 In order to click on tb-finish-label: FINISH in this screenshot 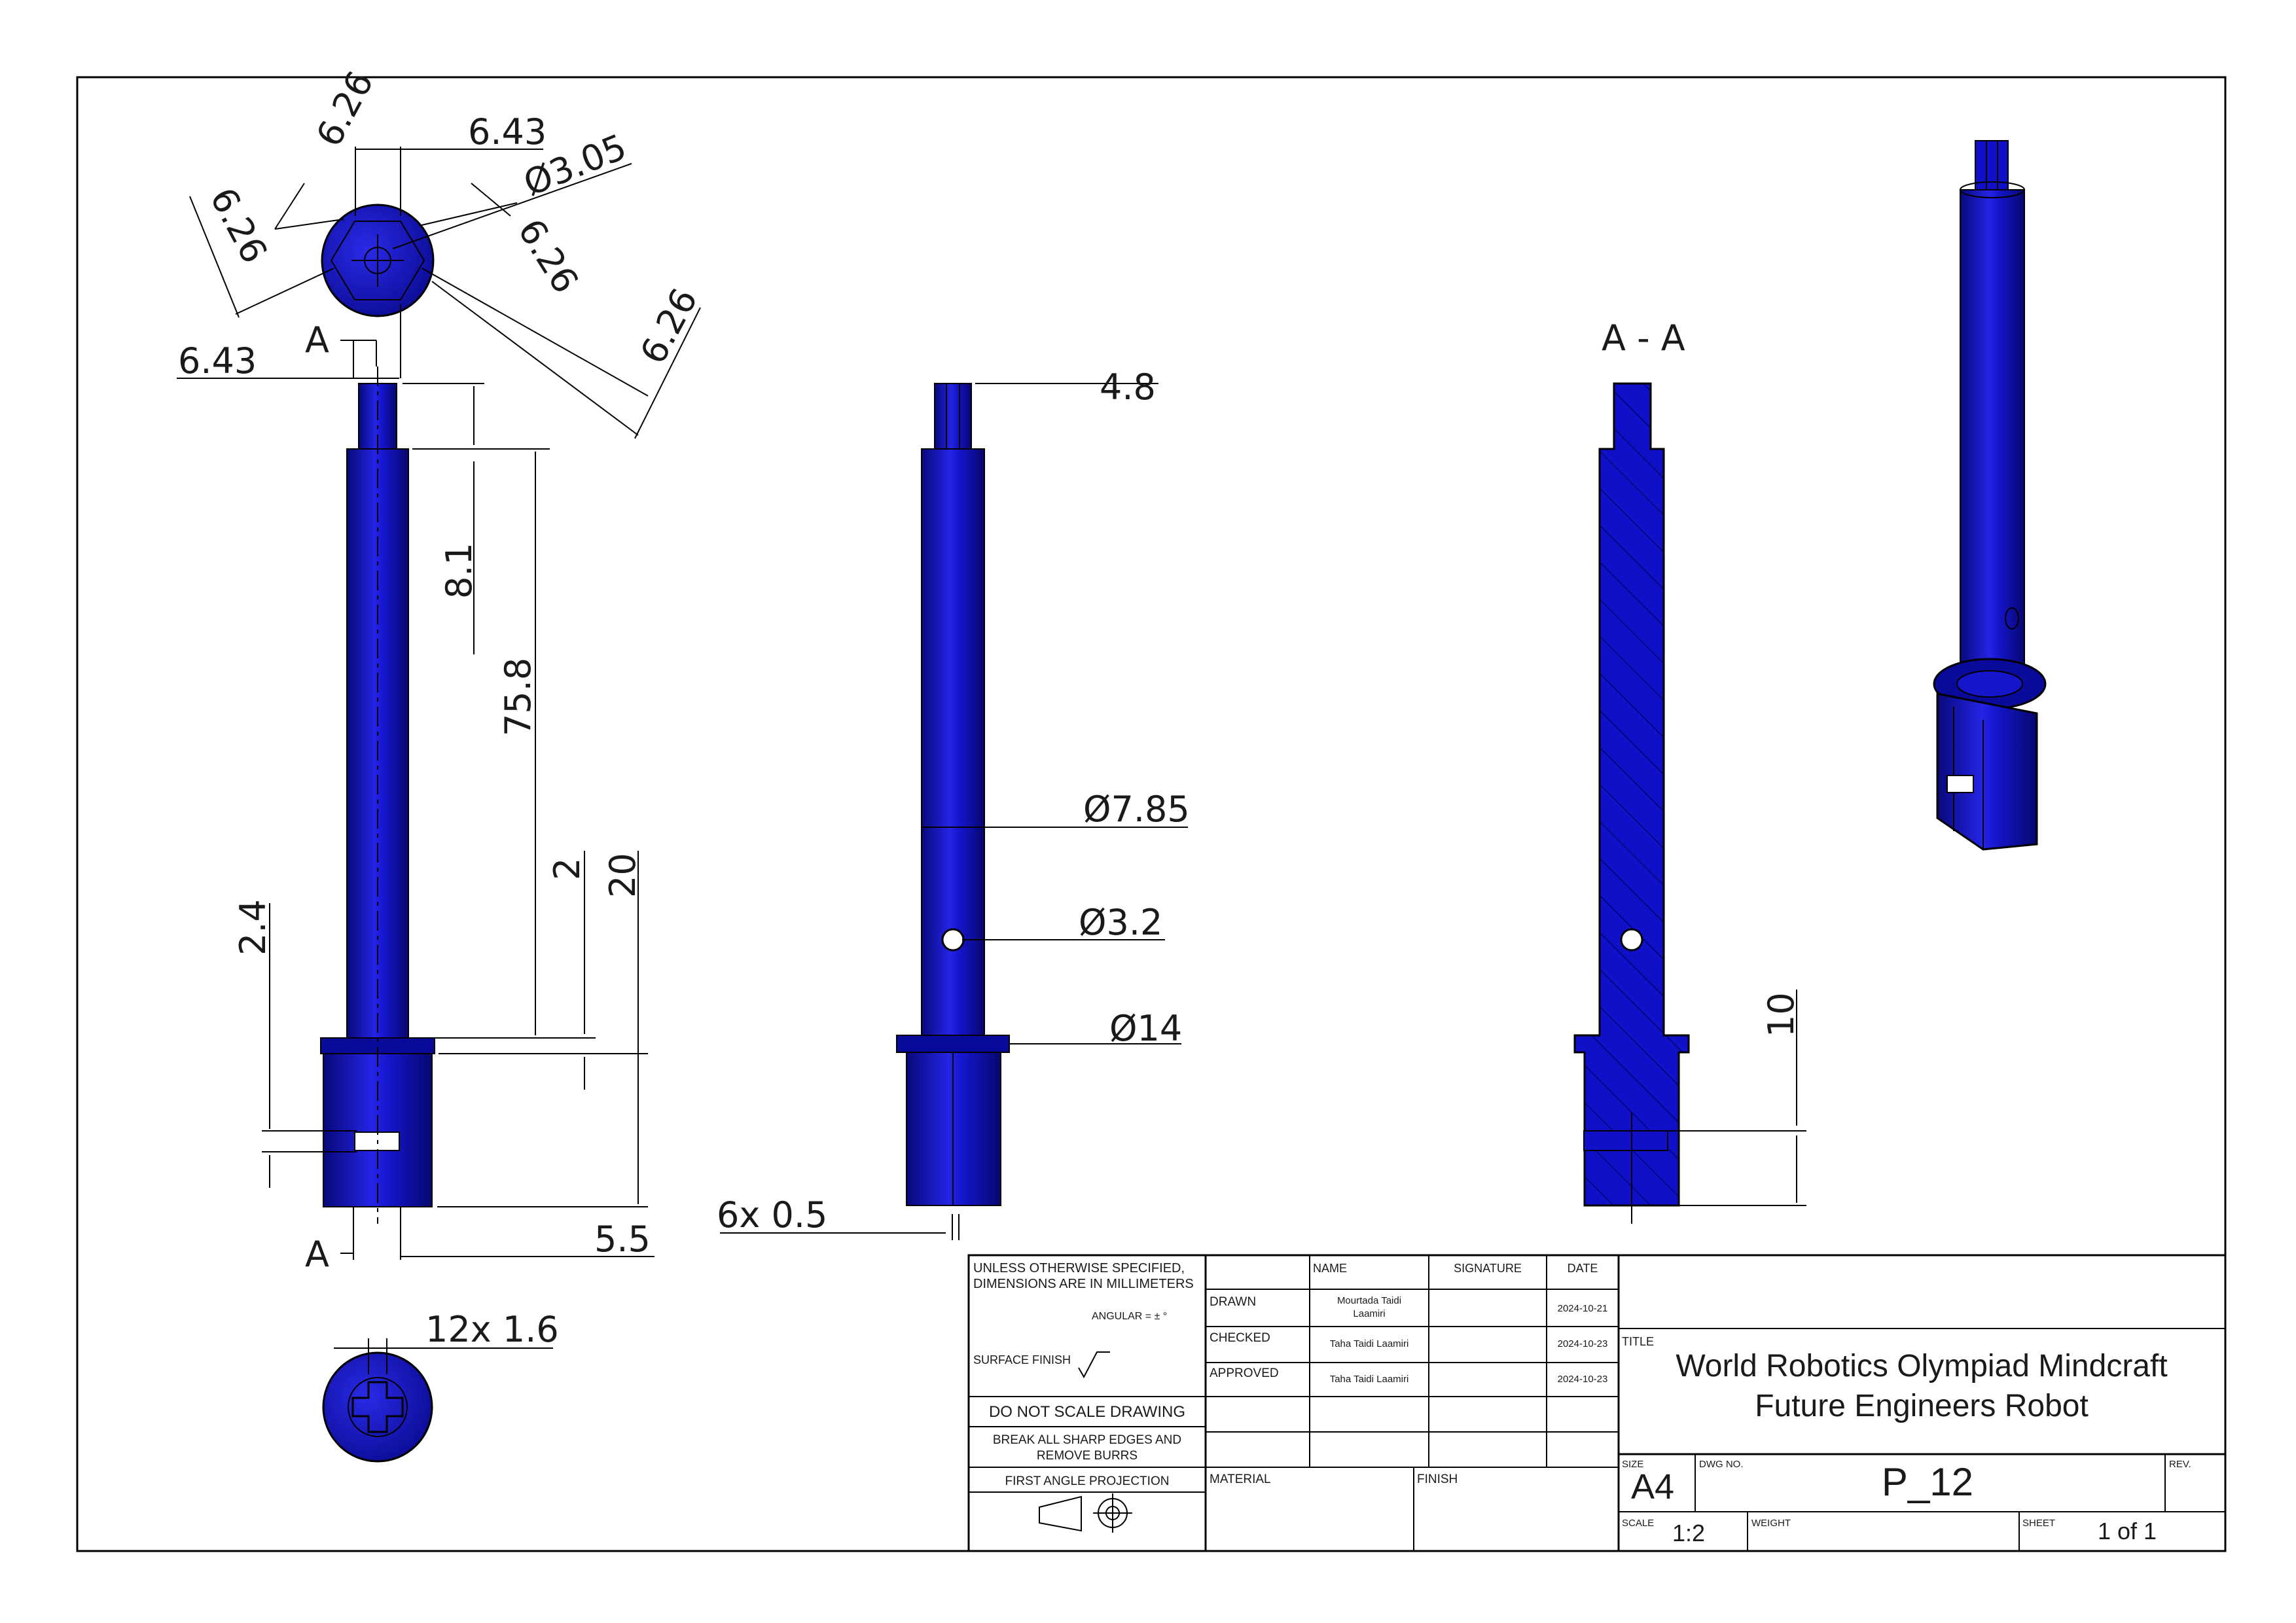, I will do `click(1437, 1479)`.